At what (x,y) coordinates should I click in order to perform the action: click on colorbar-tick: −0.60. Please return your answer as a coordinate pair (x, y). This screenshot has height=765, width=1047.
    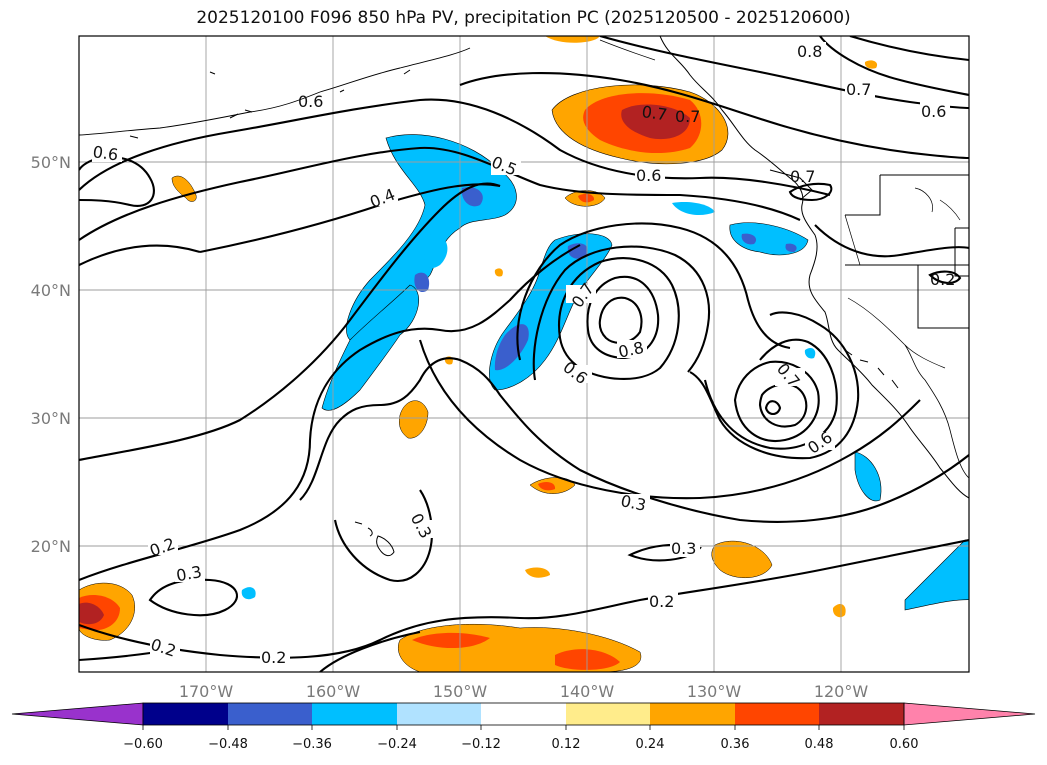
    Looking at the image, I should click on (143, 744).